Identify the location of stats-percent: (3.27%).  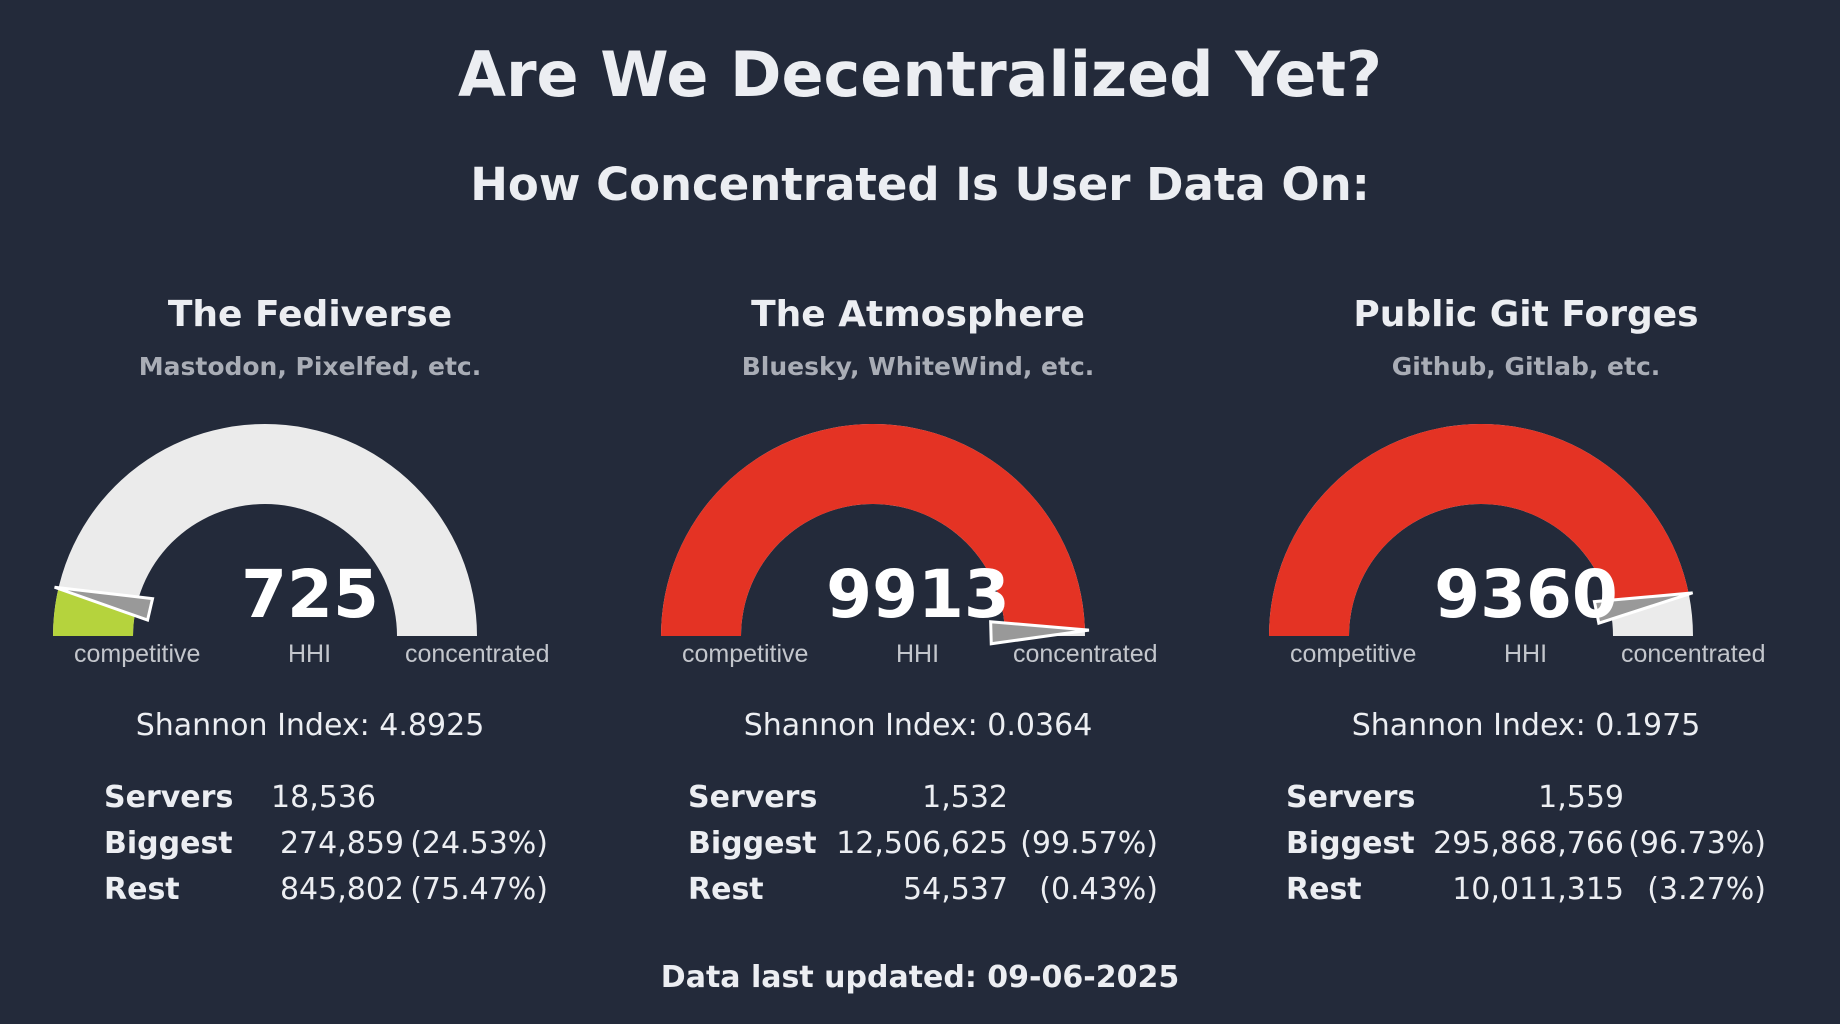
(1706, 889).